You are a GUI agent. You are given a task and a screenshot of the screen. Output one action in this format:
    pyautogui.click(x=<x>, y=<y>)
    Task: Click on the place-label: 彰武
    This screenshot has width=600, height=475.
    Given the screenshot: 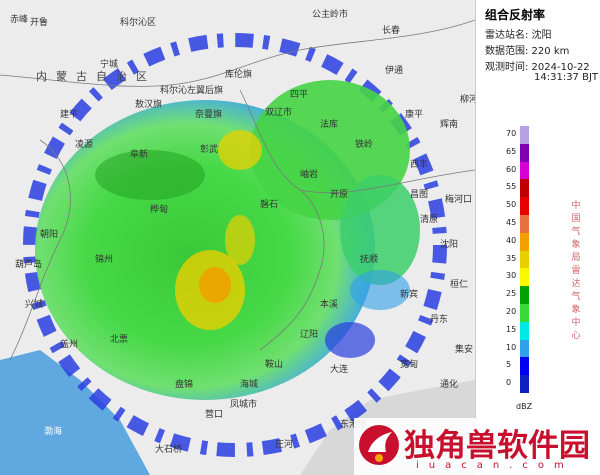 What is the action you would take?
    pyautogui.click(x=209, y=150)
    